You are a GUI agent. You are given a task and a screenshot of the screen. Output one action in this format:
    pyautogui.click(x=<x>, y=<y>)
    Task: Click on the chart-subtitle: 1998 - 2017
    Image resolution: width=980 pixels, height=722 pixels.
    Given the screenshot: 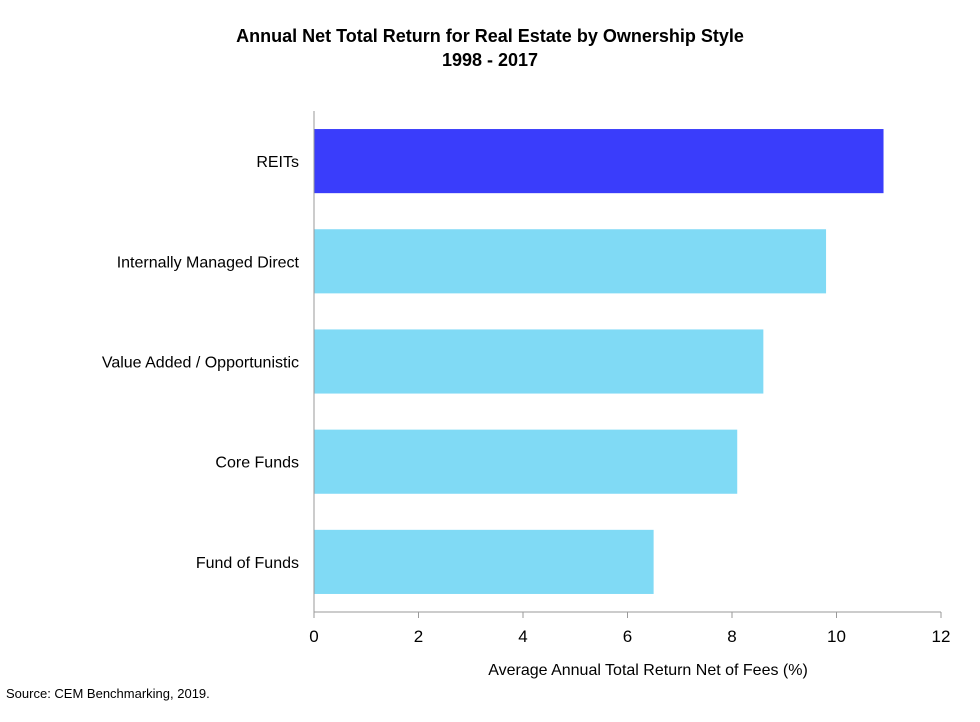 What is the action you would take?
    pyautogui.click(x=490, y=60)
    